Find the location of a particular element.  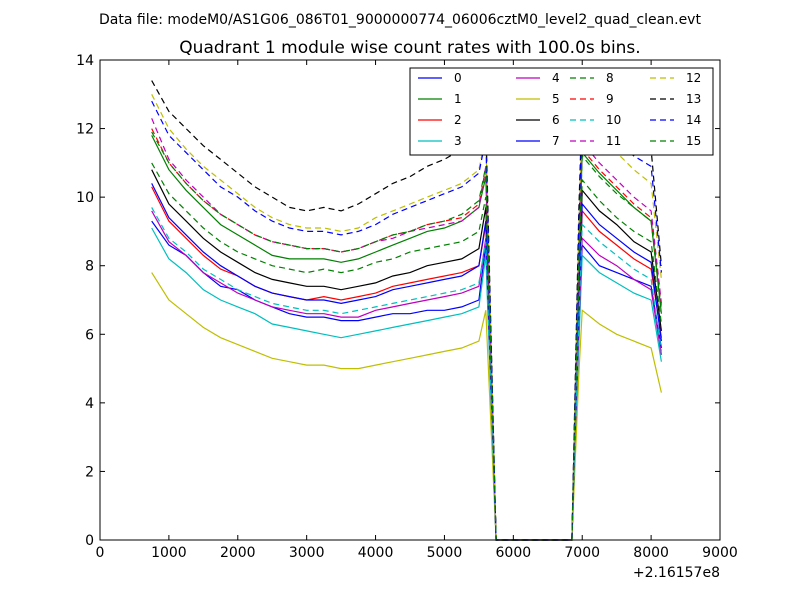

y-tick-label: 12 is located at coordinates (85, 130).